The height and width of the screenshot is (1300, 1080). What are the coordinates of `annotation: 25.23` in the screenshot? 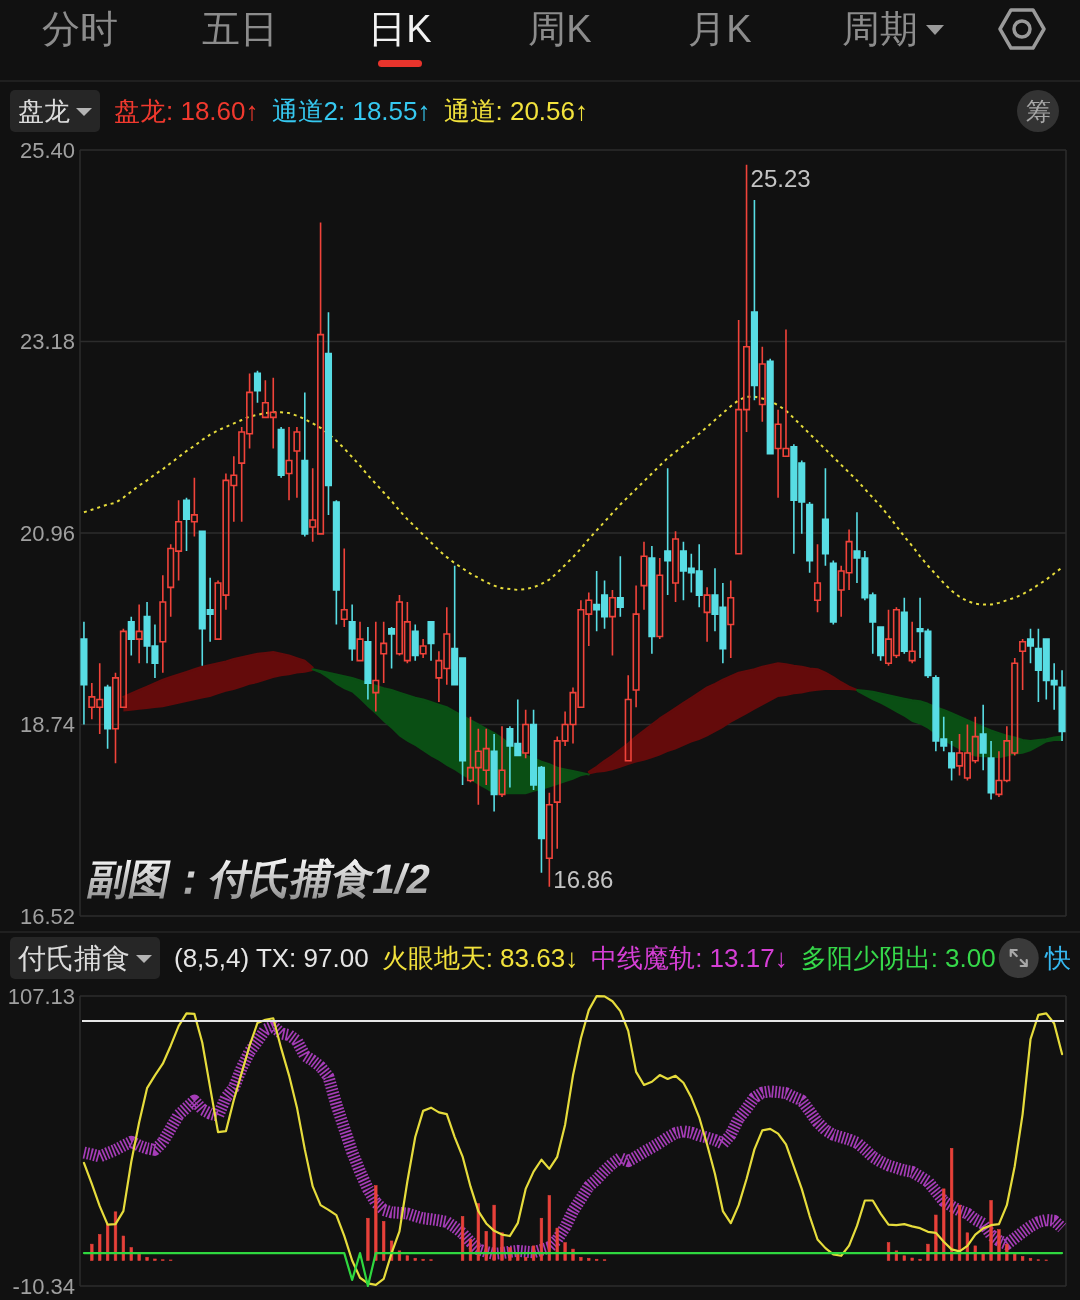 It's located at (780, 178).